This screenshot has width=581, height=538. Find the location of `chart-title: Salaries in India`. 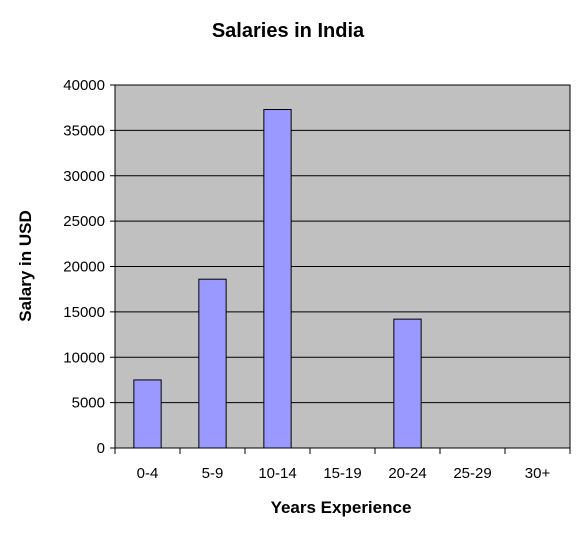

chart-title: Salaries in India is located at coordinates (288, 31).